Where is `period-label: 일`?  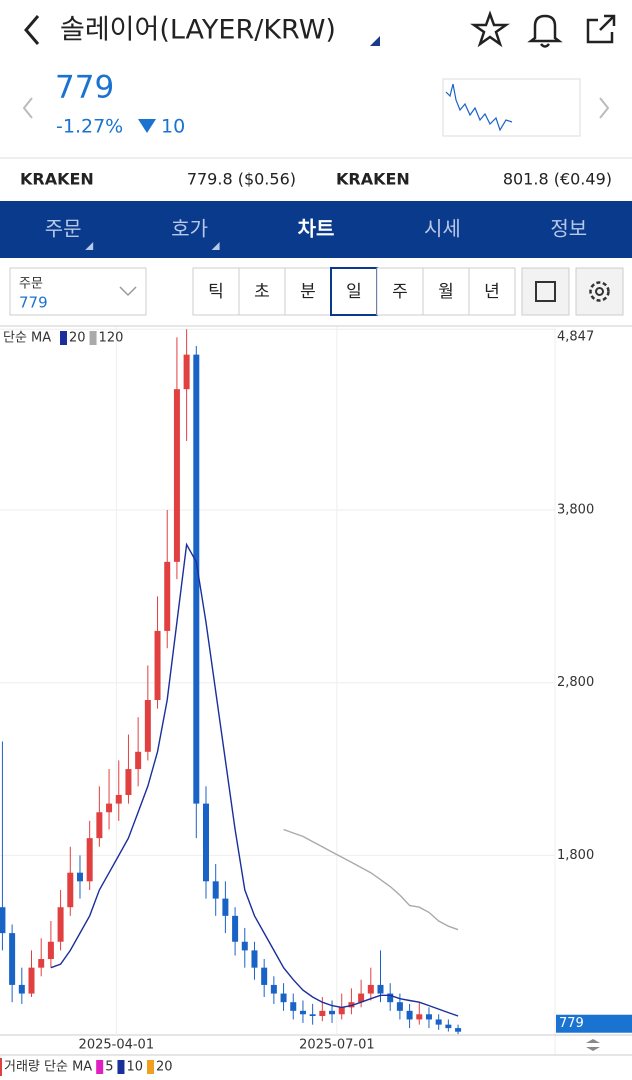
period-label: 일 is located at coordinates (354, 292).